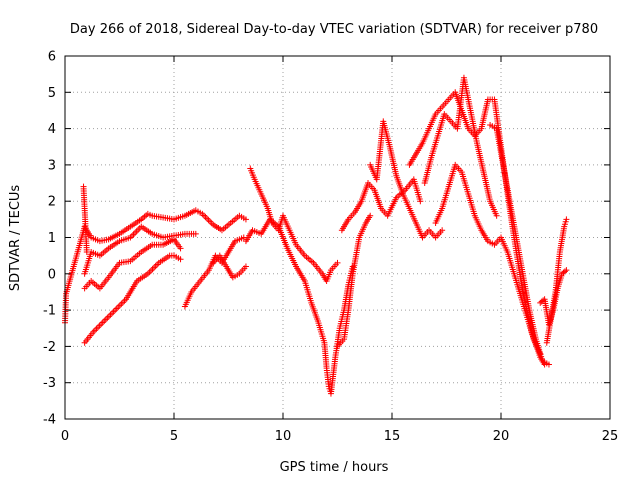  I want to click on y-tick-label: -3, so click(49, 383).